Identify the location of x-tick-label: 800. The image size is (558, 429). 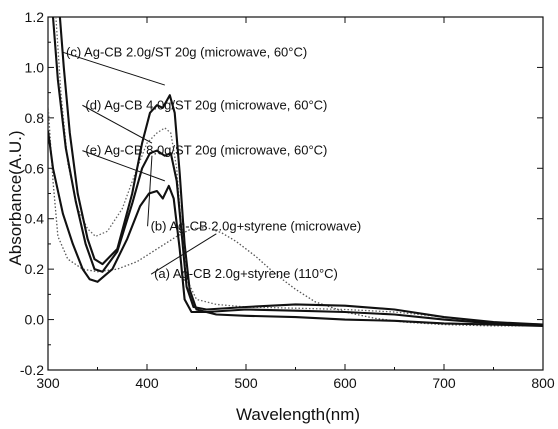
(543, 383).